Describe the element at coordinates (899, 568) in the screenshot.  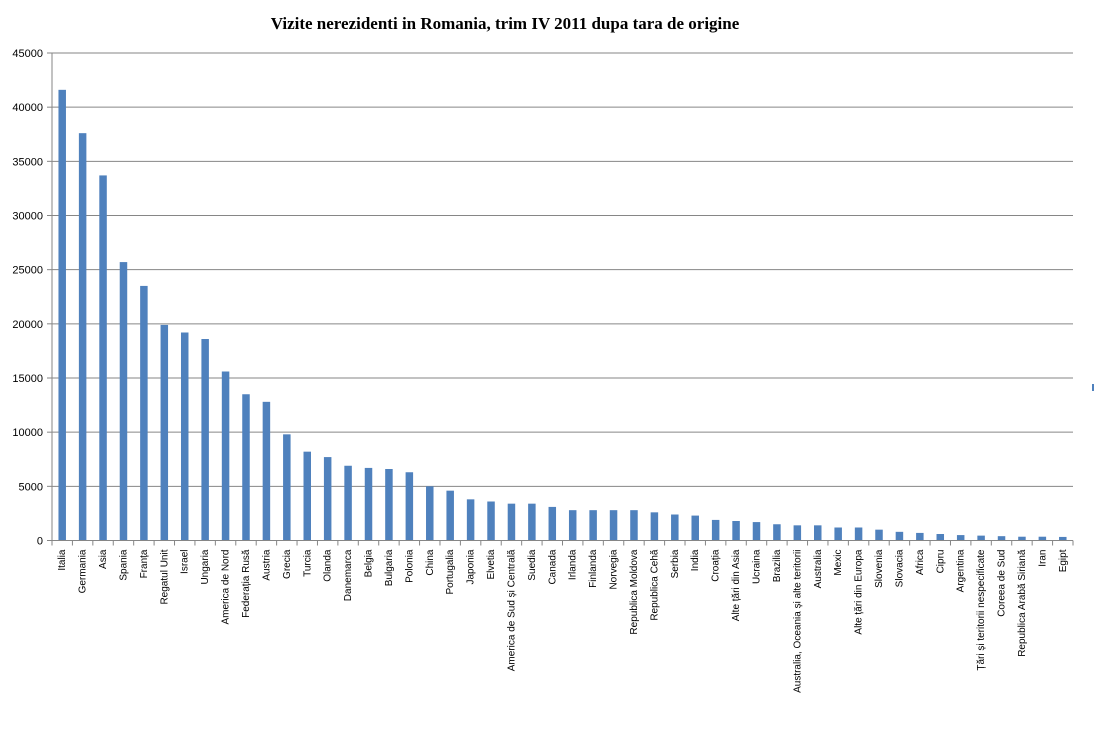
I see `x-tick-label: Slovacia` at that location.